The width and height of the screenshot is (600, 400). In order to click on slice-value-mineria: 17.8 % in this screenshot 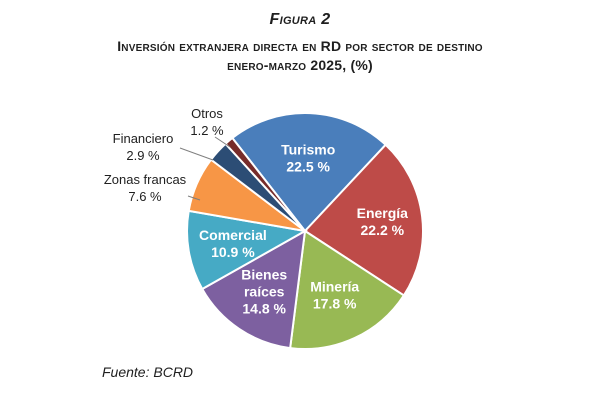, I will do `click(335, 304)`.